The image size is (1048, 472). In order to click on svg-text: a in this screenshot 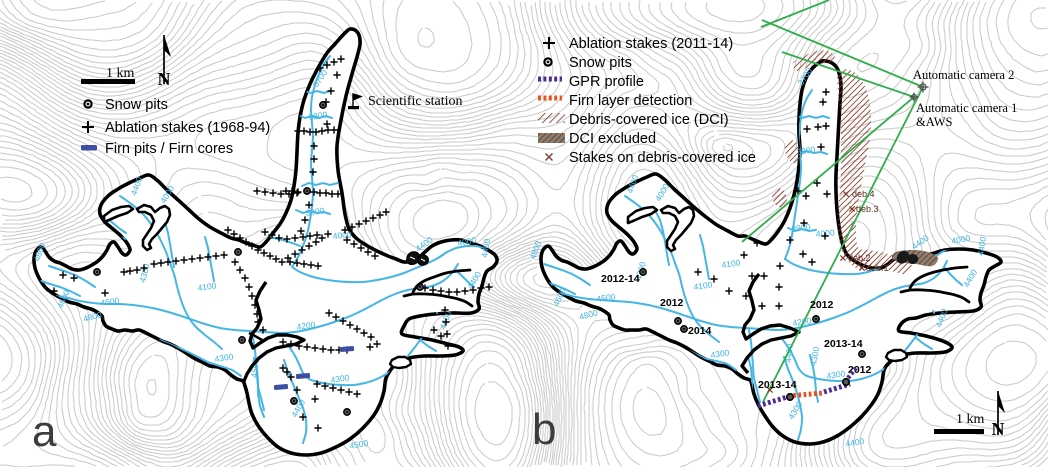, I will do `click(44, 431)`.